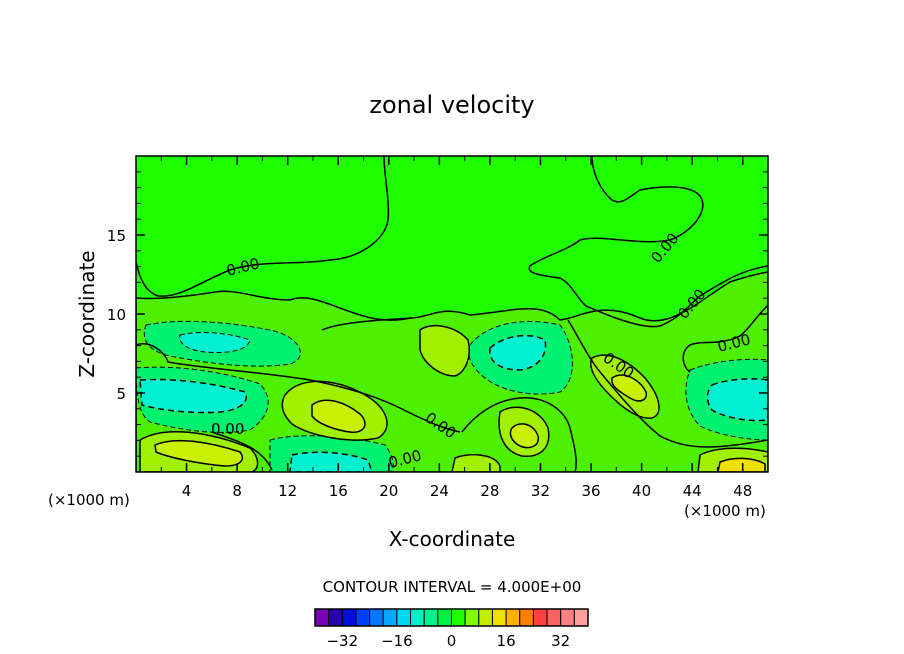  I want to click on y-tick-label: 15, so click(116, 236).